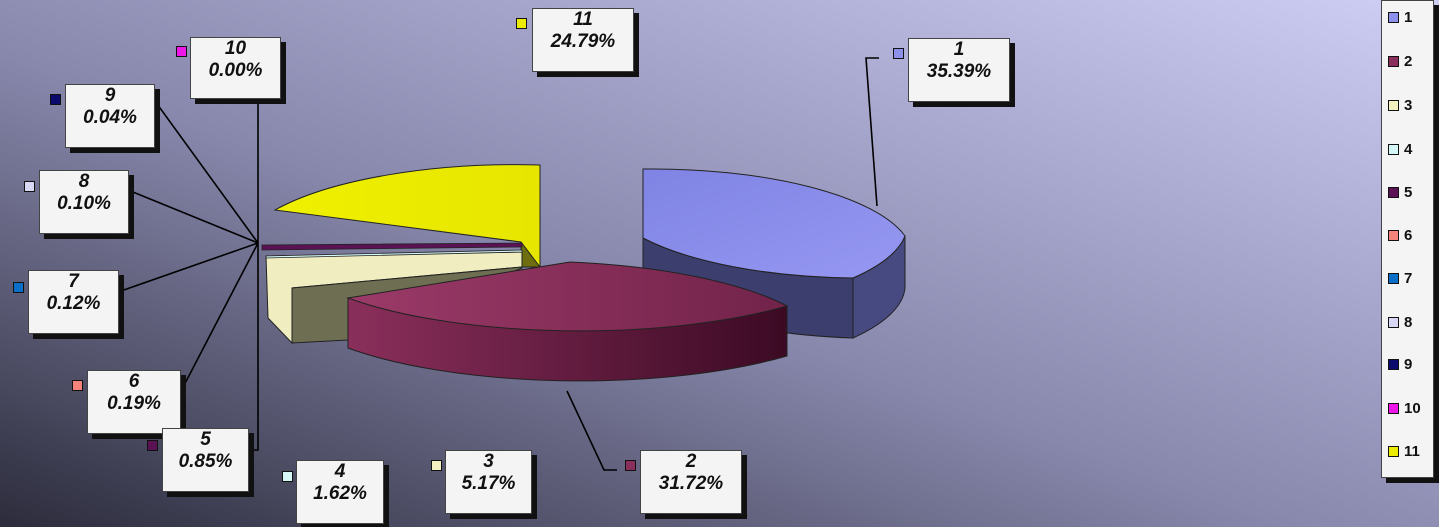 The image size is (1439, 527). What do you see at coordinates (1408, 192) in the screenshot?
I see `legend-label-5: 5` at bounding box center [1408, 192].